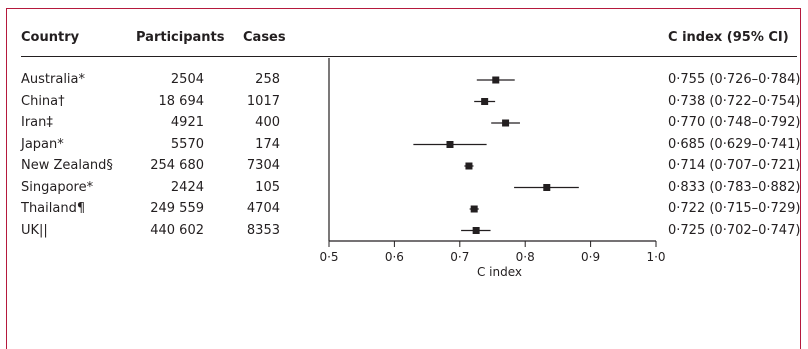 Image resolution: width=808 pixels, height=349 pixels. What do you see at coordinates (499, 272) in the screenshot?
I see `x-axis-title: C index` at bounding box center [499, 272].